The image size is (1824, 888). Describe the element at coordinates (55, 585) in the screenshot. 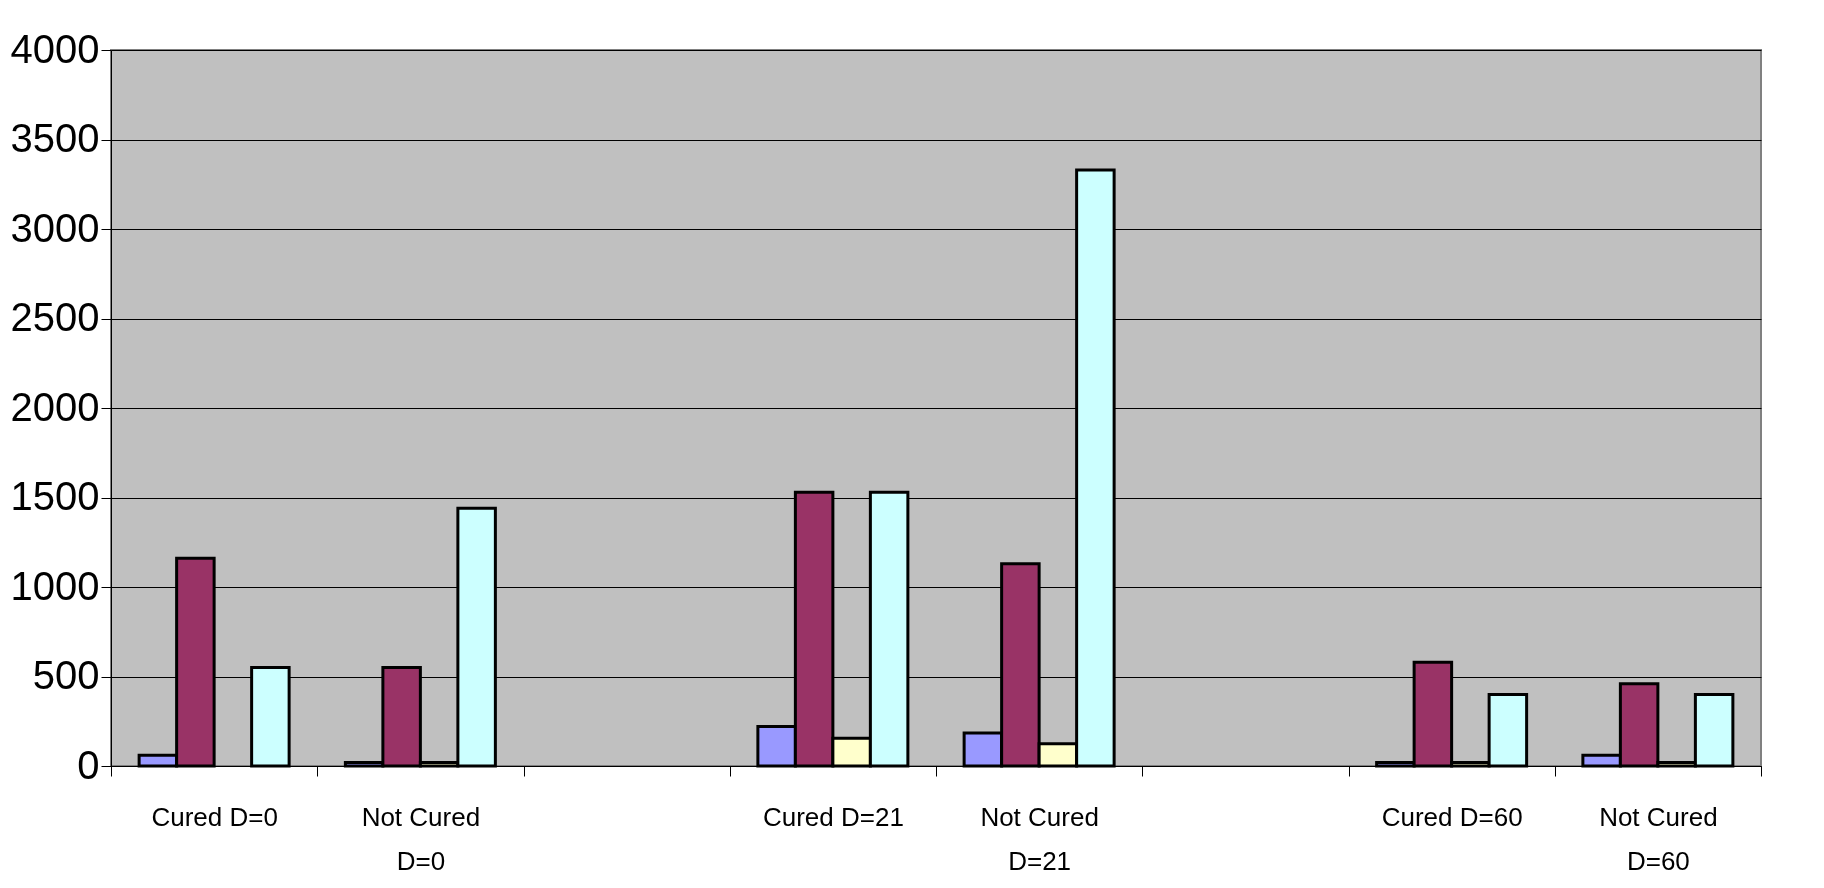

I see `y-tick-label: 1000` at that location.